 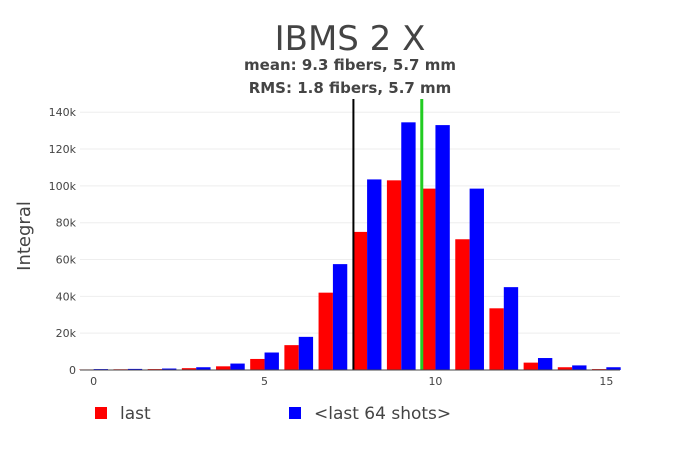 I want to click on legend-label-0: last, so click(x=135, y=414).